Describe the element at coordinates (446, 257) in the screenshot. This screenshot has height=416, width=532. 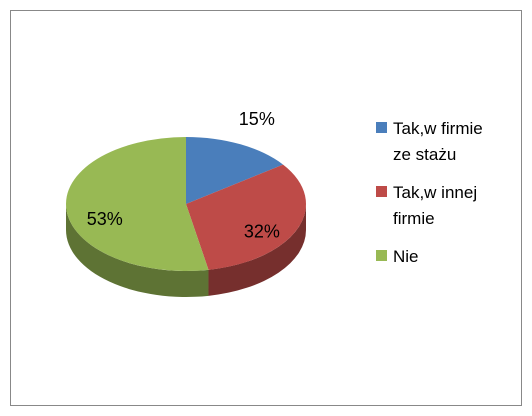
I see `legend-item: Nie` at that location.